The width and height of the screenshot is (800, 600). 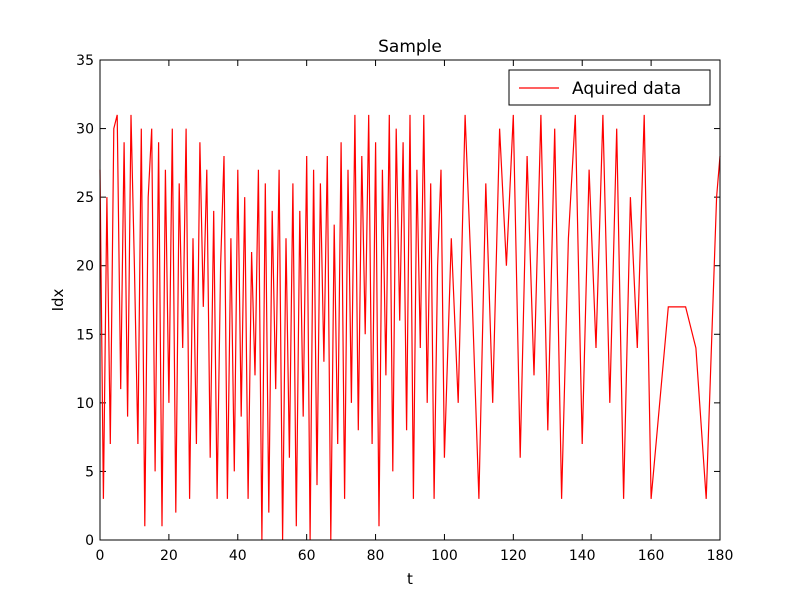 I want to click on y-tick-label: 0, so click(x=89, y=541).